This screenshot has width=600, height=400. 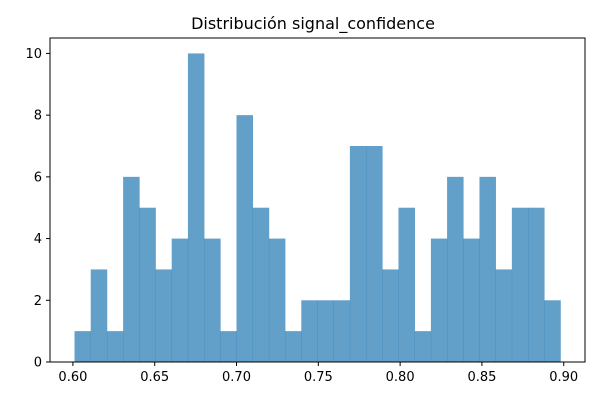 What do you see at coordinates (481, 377) in the screenshot?
I see `x-tick-label: 0.85` at bounding box center [481, 377].